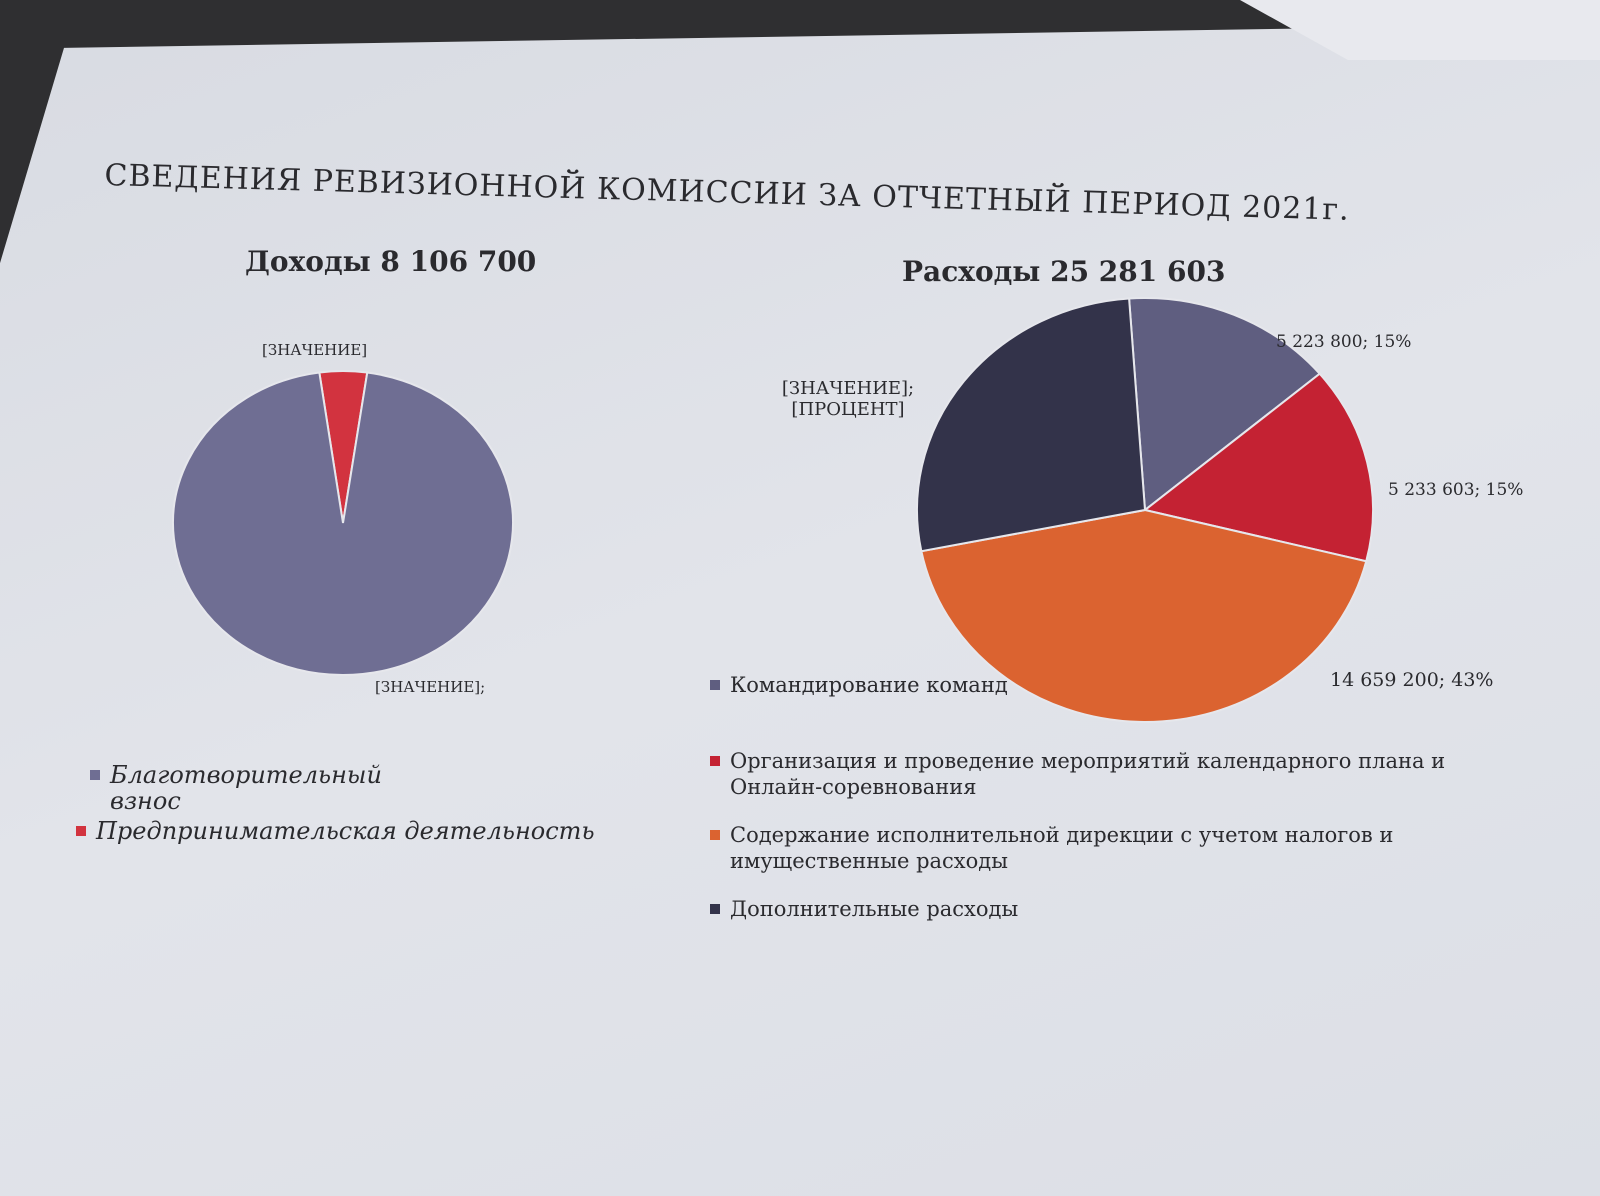 This screenshot has height=1196, width=1600. Describe the element at coordinates (315, 350) in the screenshot. I see `data-label-income-1: [ЗНАЧЕНИЕ]` at that location.